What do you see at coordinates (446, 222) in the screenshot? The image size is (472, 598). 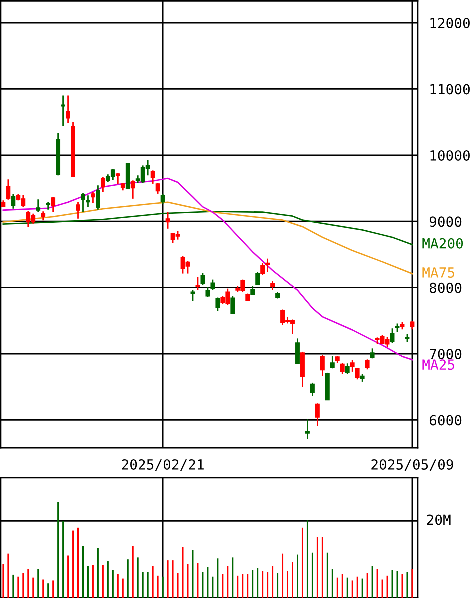 I see `y-tick-label: 9000` at bounding box center [446, 222].